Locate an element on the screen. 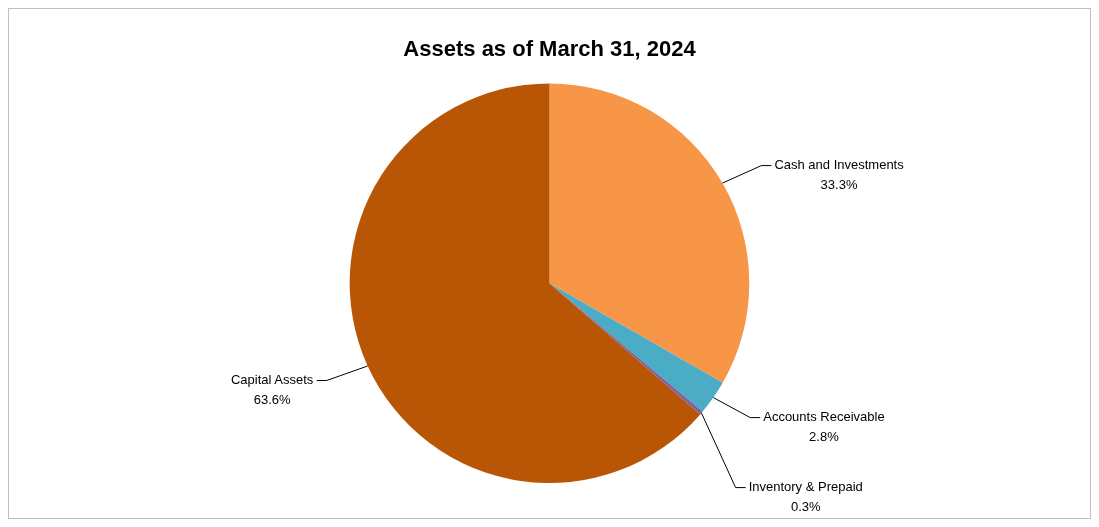 The width and height of the screenshot is (1099, 527). slice-label: Capital Assets is located at coordinates (272, 380).